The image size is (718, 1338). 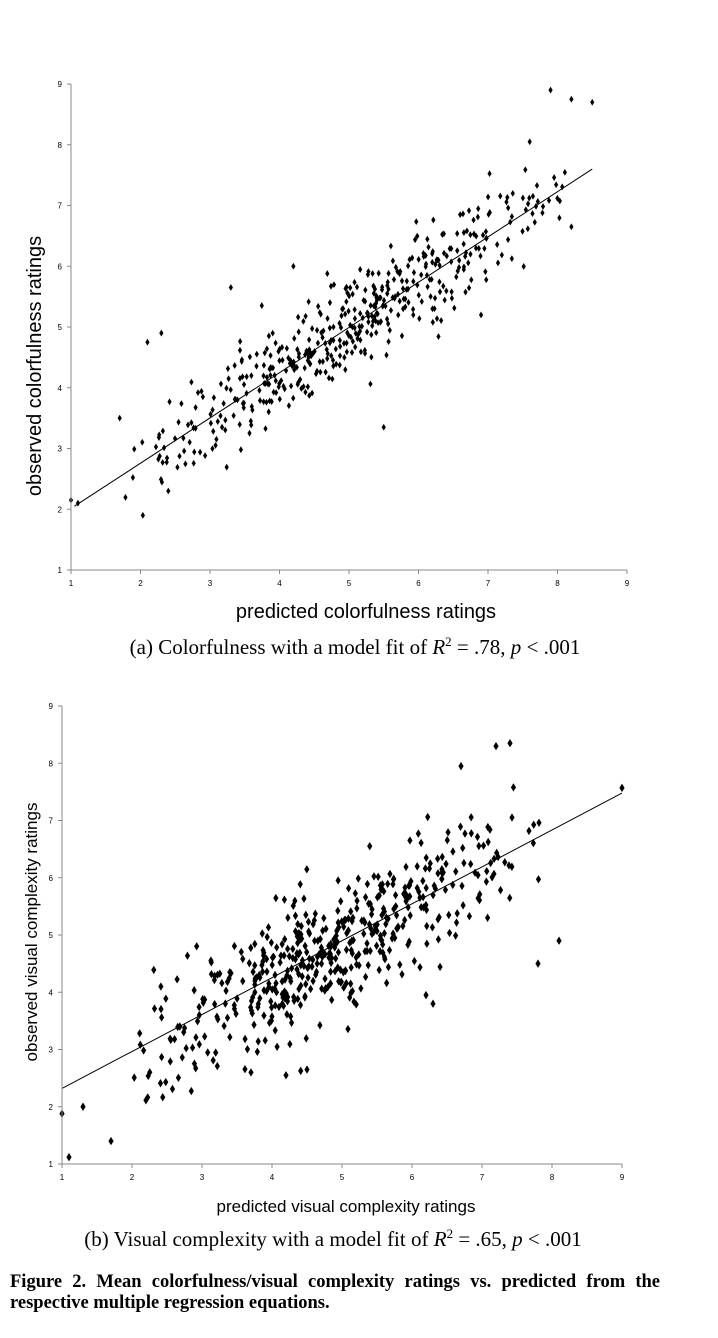 What do you see at coordinates (483, 1239) in the screenshot?
I see `caption-r-value: = .65,` at bounding box center [483, 1239].